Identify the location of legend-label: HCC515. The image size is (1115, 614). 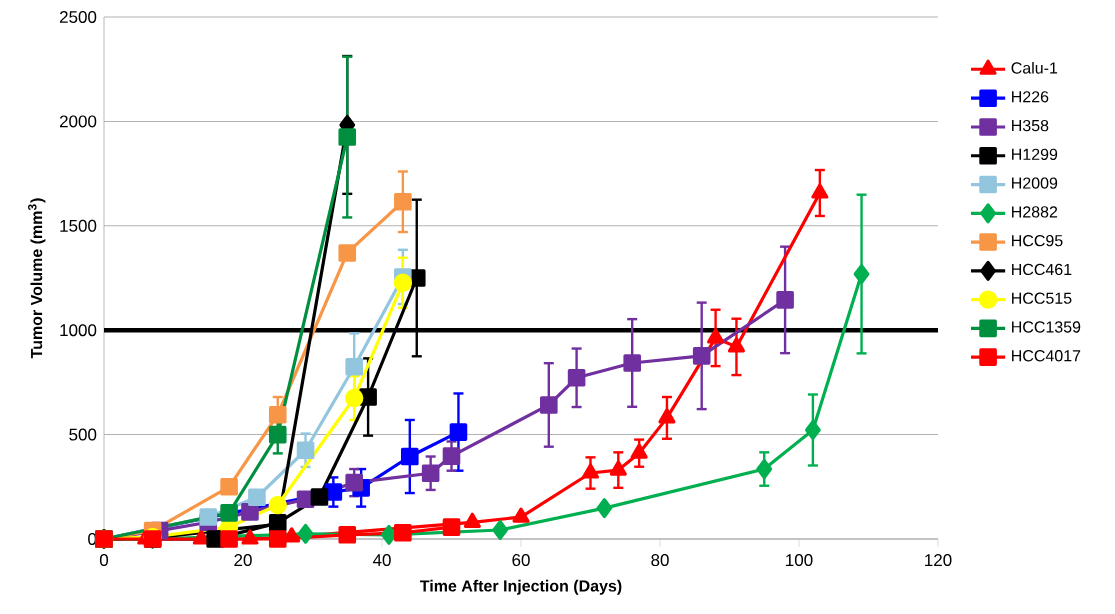
(1042, 298).